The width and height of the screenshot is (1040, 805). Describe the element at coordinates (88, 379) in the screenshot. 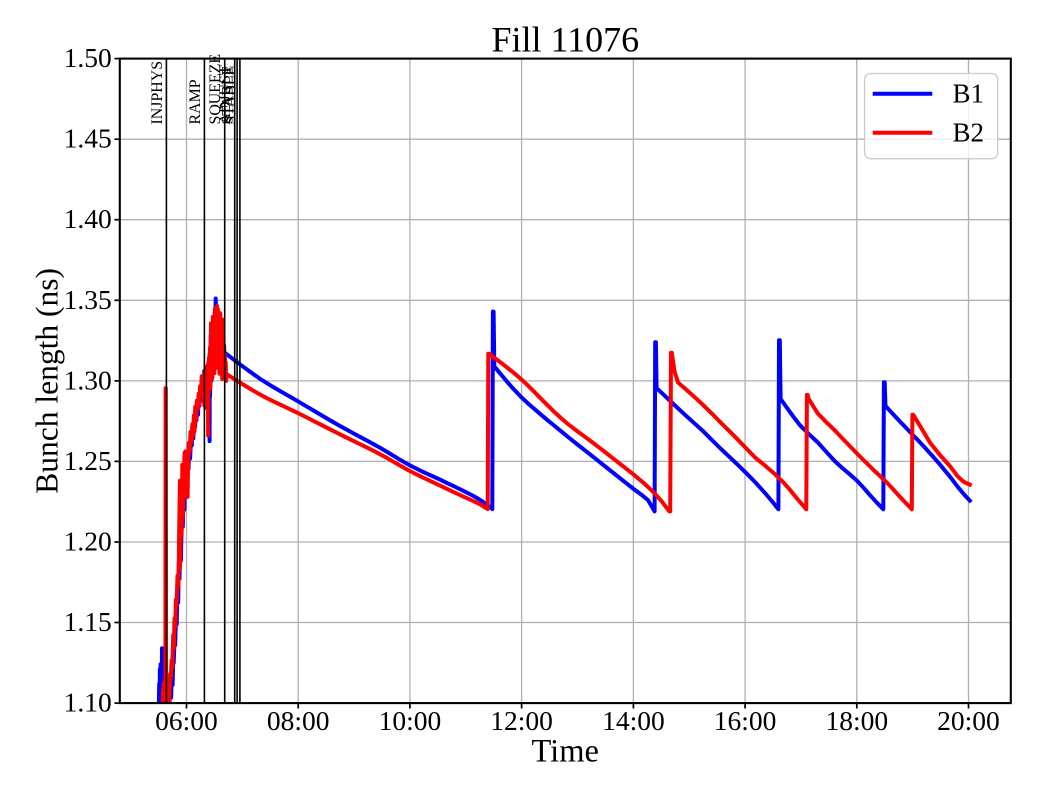

I see `svg-text: 1.30` at that location.